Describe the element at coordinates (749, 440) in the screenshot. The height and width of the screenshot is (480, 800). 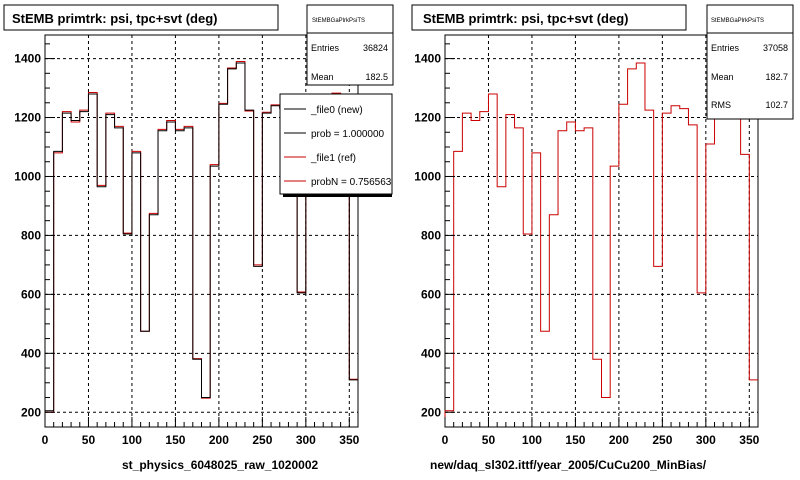
I see `right-xtick-label: 350` at that location.